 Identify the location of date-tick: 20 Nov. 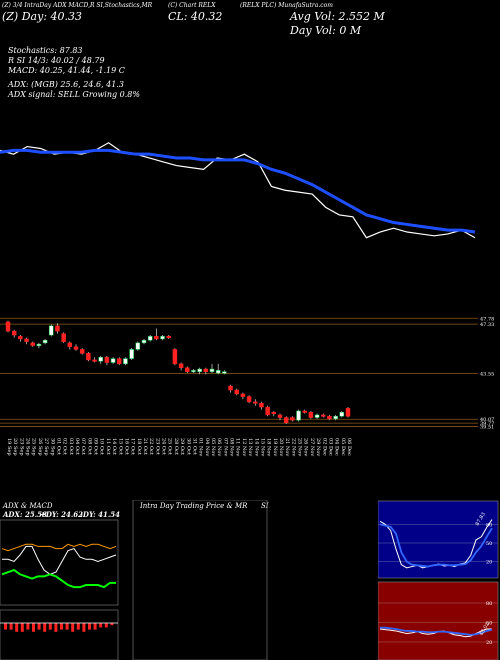
(281, 447).